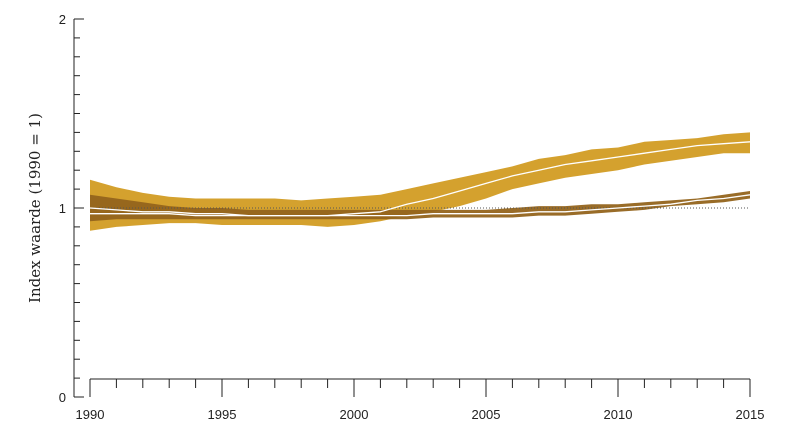 This screenshot has height=431, width=788. What do you see at coordinates (750, 414) in the screenshot?
I see `x-tick-label: 2015` at bounding box center [750, 414].